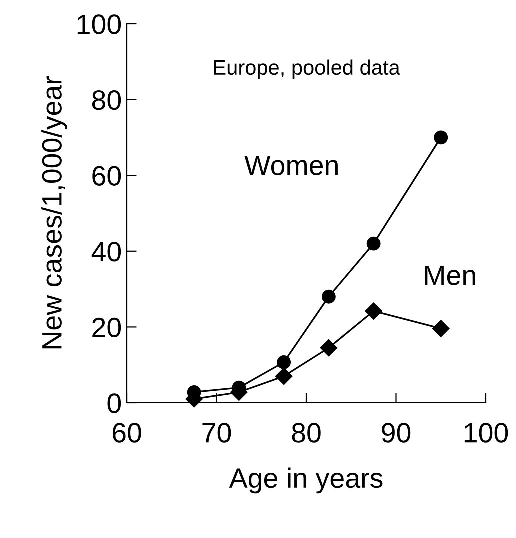  Describe the element at coordinates (396, 433) in the screenshot. I see `x-tick-label: 90` at that location.